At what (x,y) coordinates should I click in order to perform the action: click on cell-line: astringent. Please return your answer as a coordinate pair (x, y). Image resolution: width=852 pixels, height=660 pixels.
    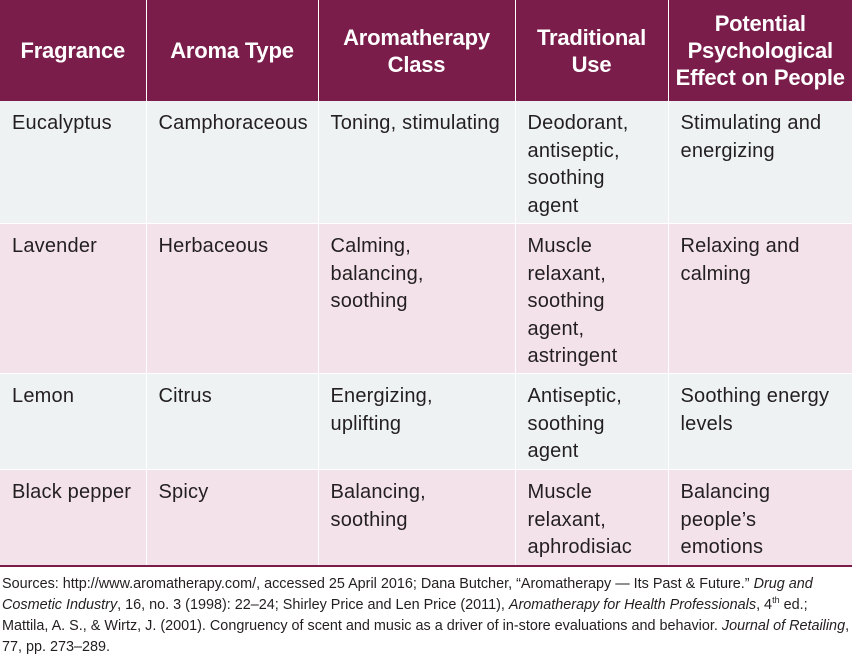
    Looking at the image, I should click on (572, 356).